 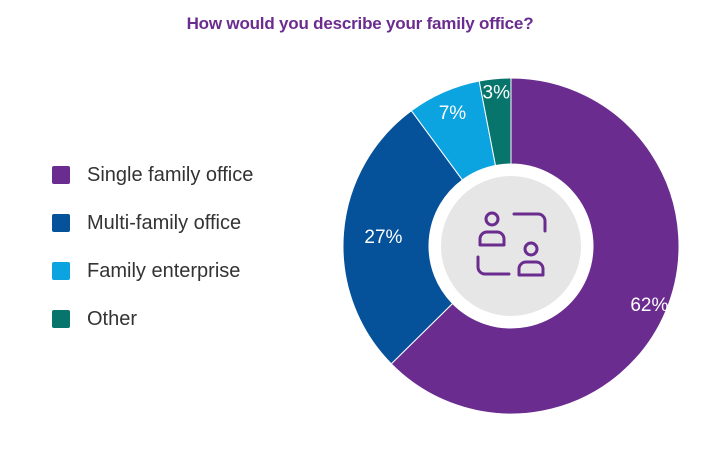 What do you see at coordinates (164, 222) in the screenshot?
I see `legend-label: Multi-family office` at bounding box center [164, 222].